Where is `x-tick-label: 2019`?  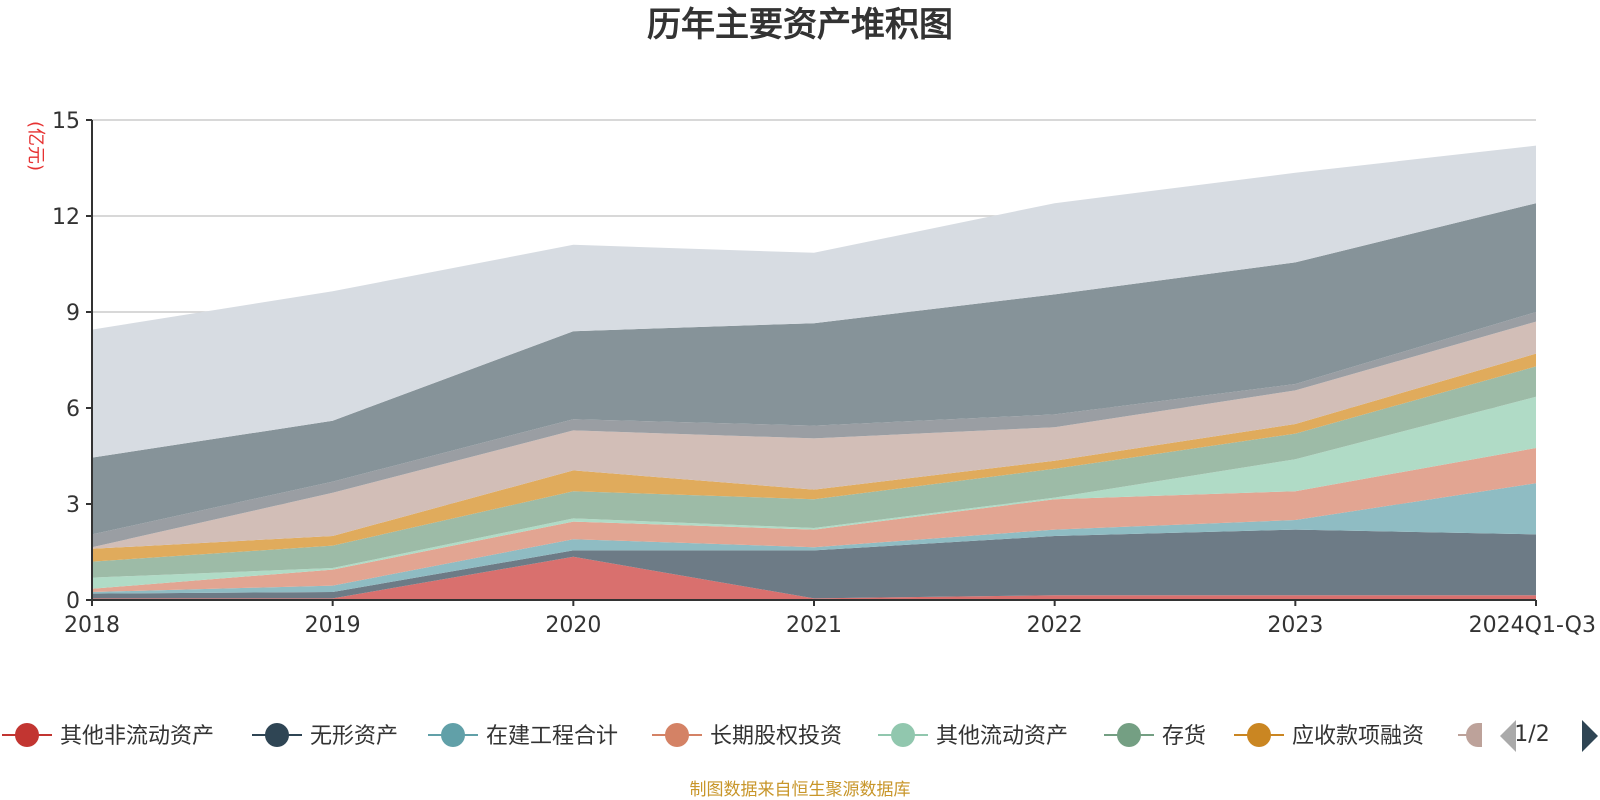
x-tick-label: 2019 is located at coordinates (333, 625).